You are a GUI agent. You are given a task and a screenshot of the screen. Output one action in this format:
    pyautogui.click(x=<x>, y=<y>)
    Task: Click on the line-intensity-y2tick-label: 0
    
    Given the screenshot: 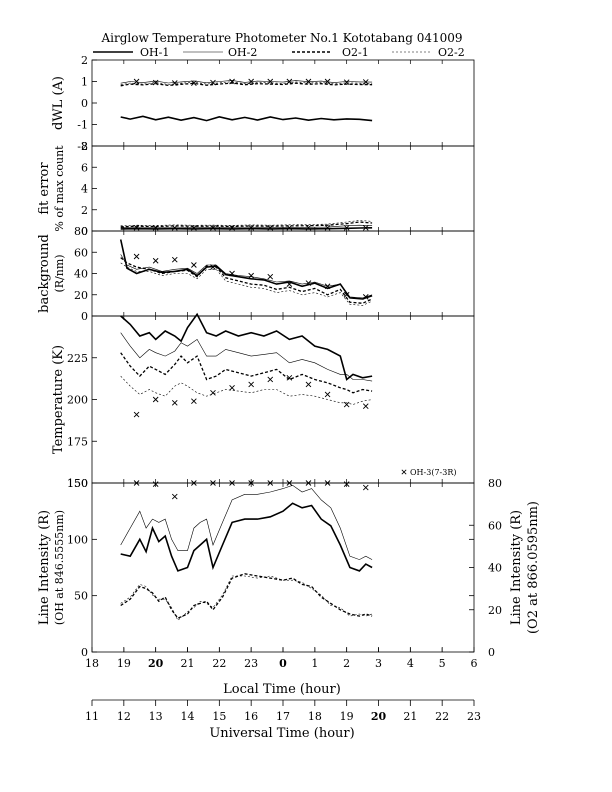 What is the action you would take?
    pyautogui.click(x=491, y=652)
    